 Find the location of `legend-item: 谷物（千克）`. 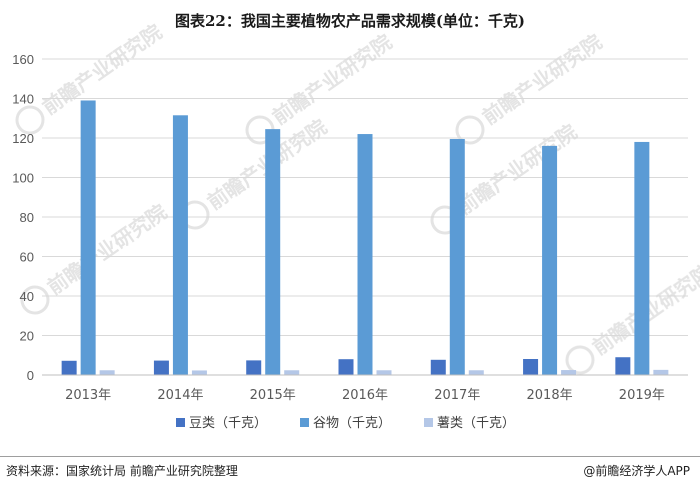

legend-item: 谷物（千克） is located at coordinates (345, 423).